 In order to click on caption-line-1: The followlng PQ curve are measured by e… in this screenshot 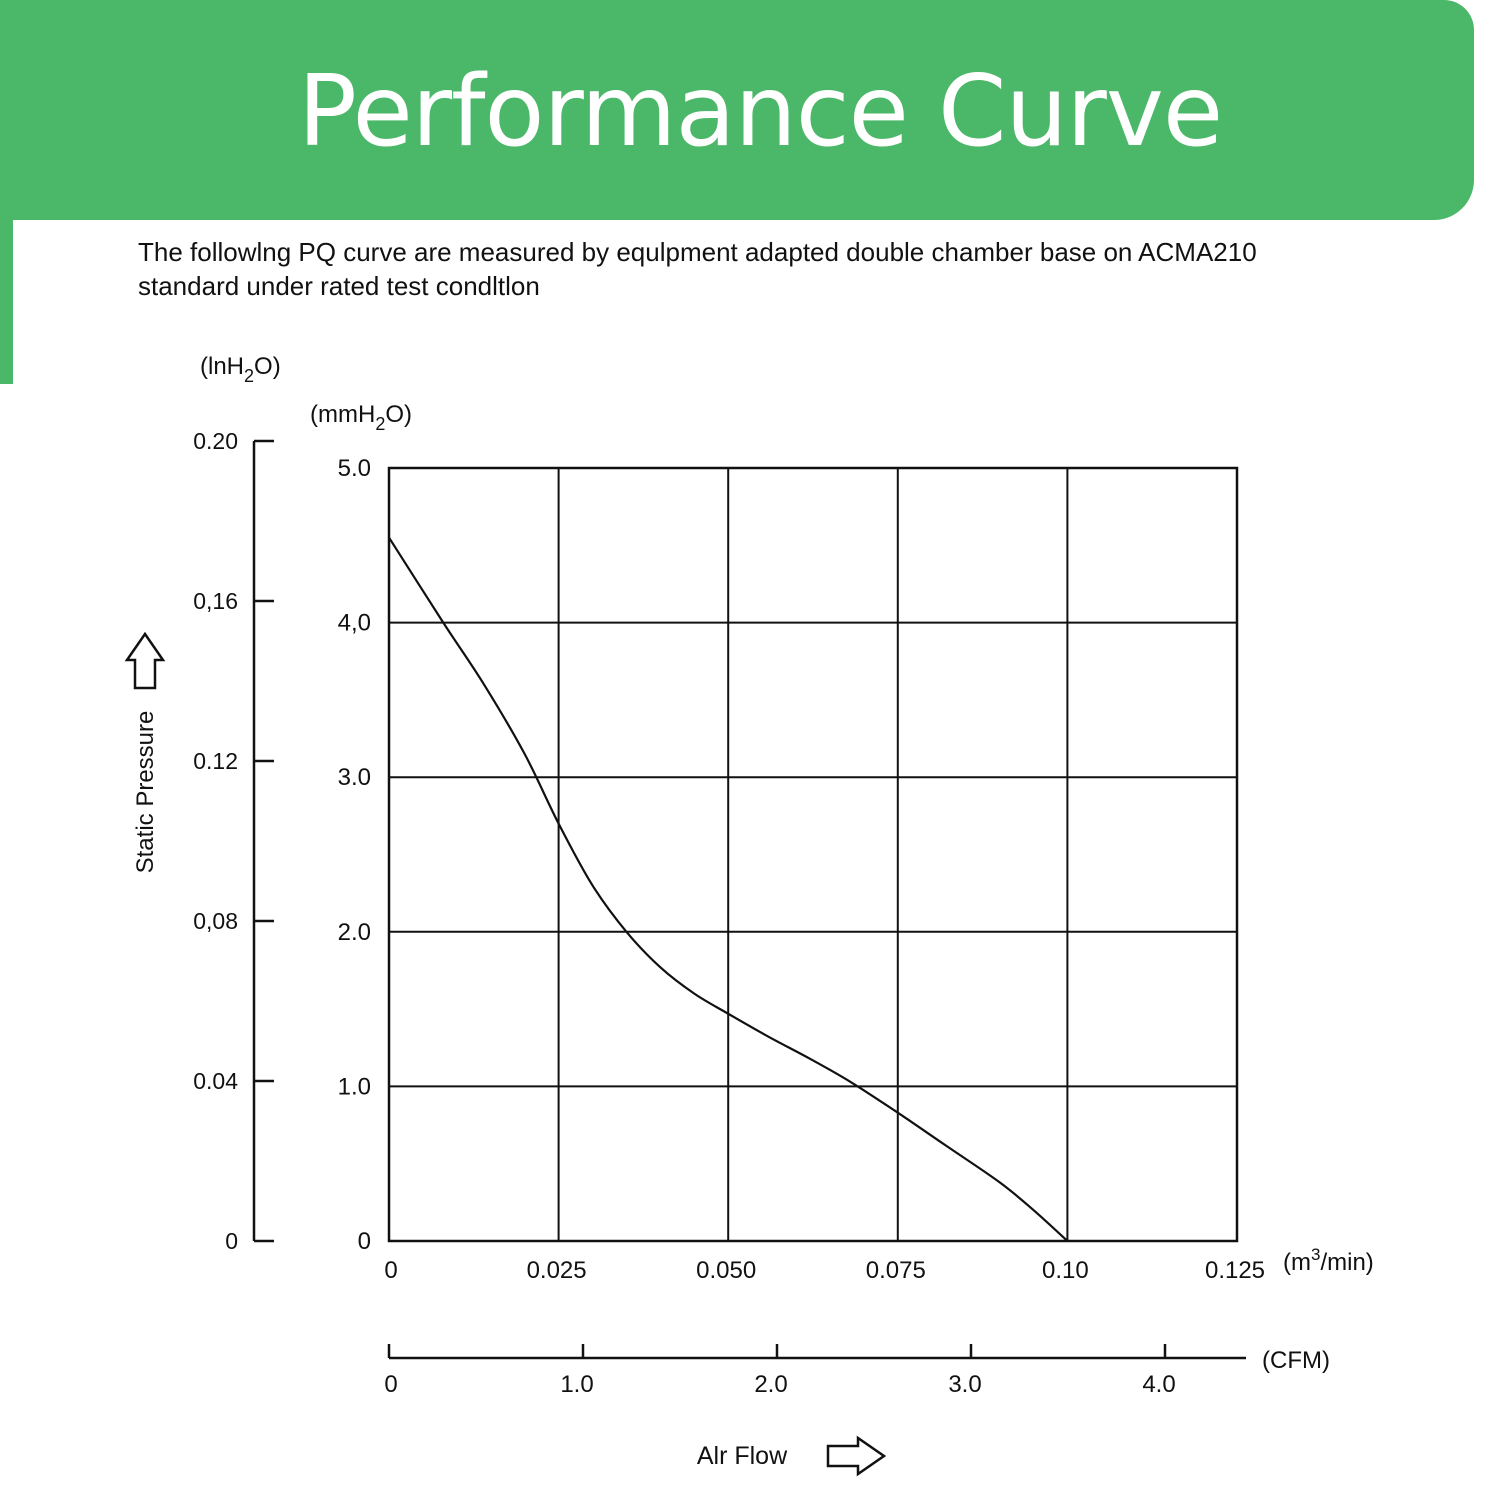, I will do `click(697, 252)`.